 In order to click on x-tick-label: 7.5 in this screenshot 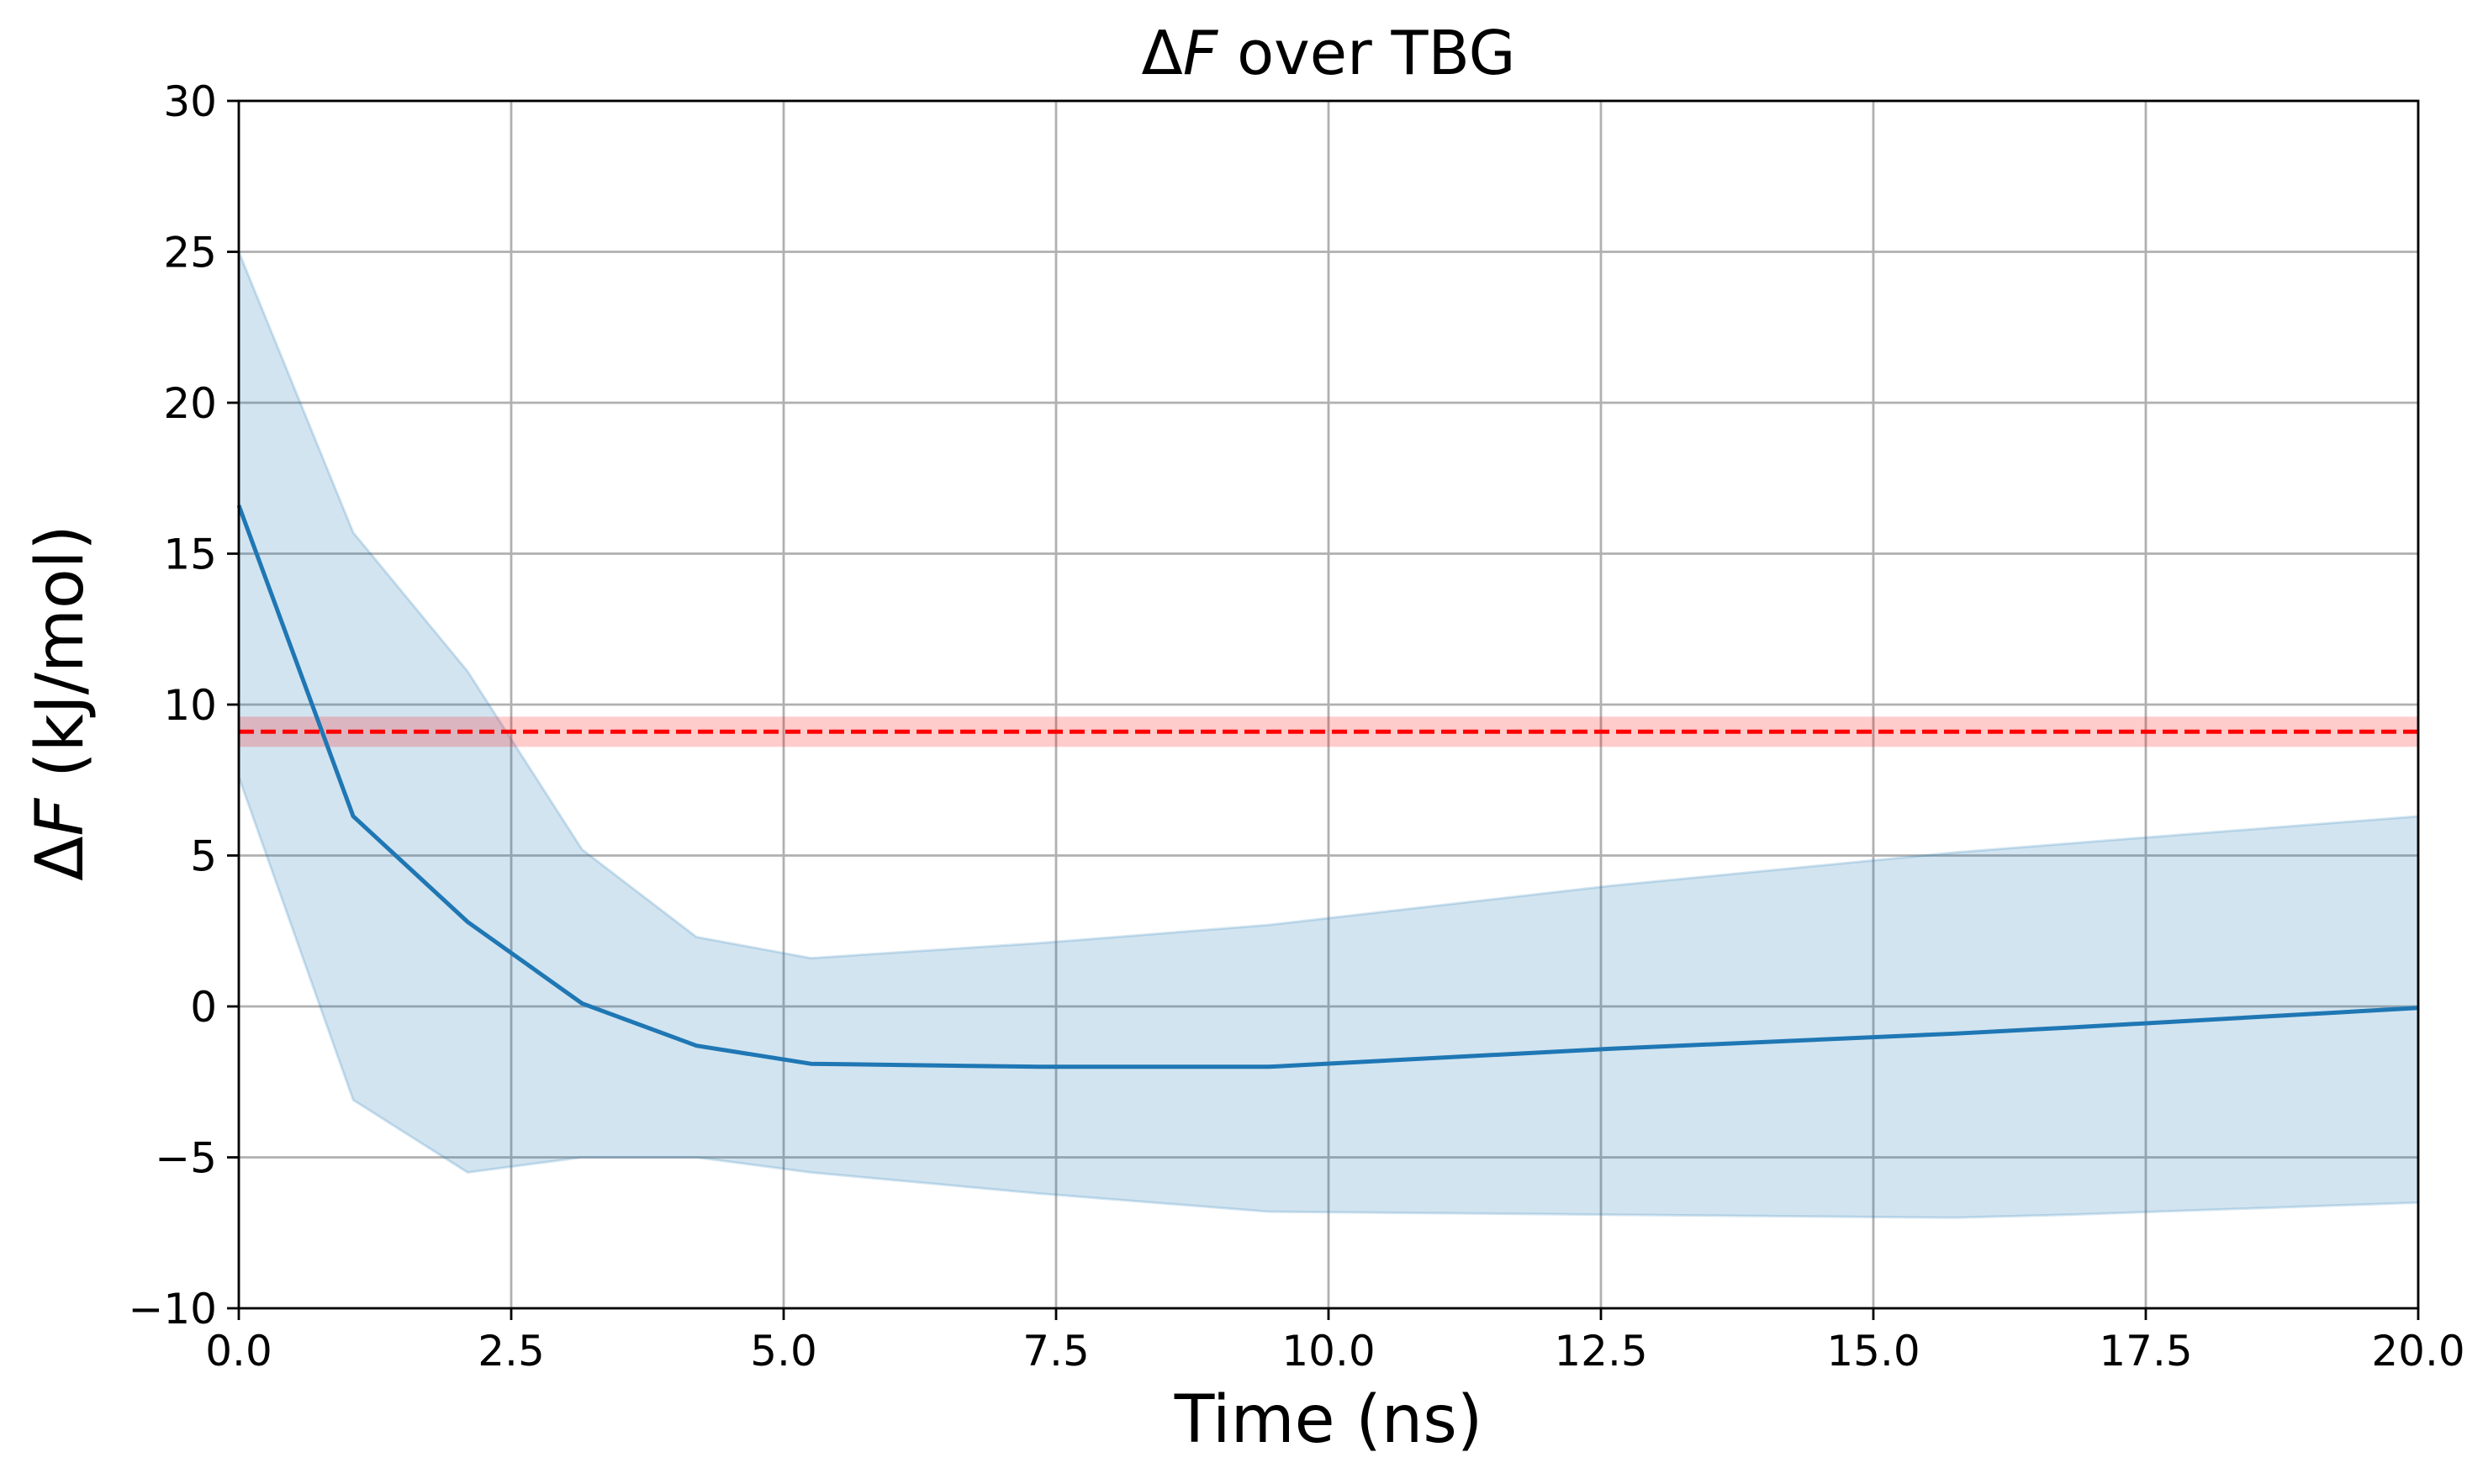, I will do `click(1056, 1351)`.